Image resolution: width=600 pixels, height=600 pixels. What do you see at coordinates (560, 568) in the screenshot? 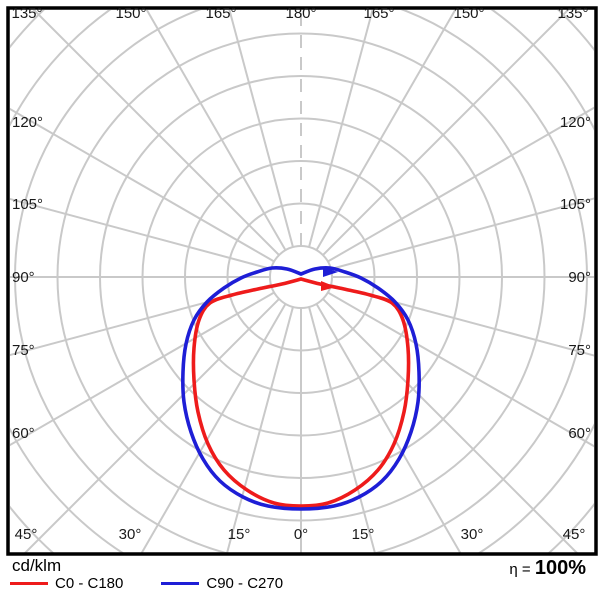
I see `eta-value: 100%` at bounding box center [560, 568].